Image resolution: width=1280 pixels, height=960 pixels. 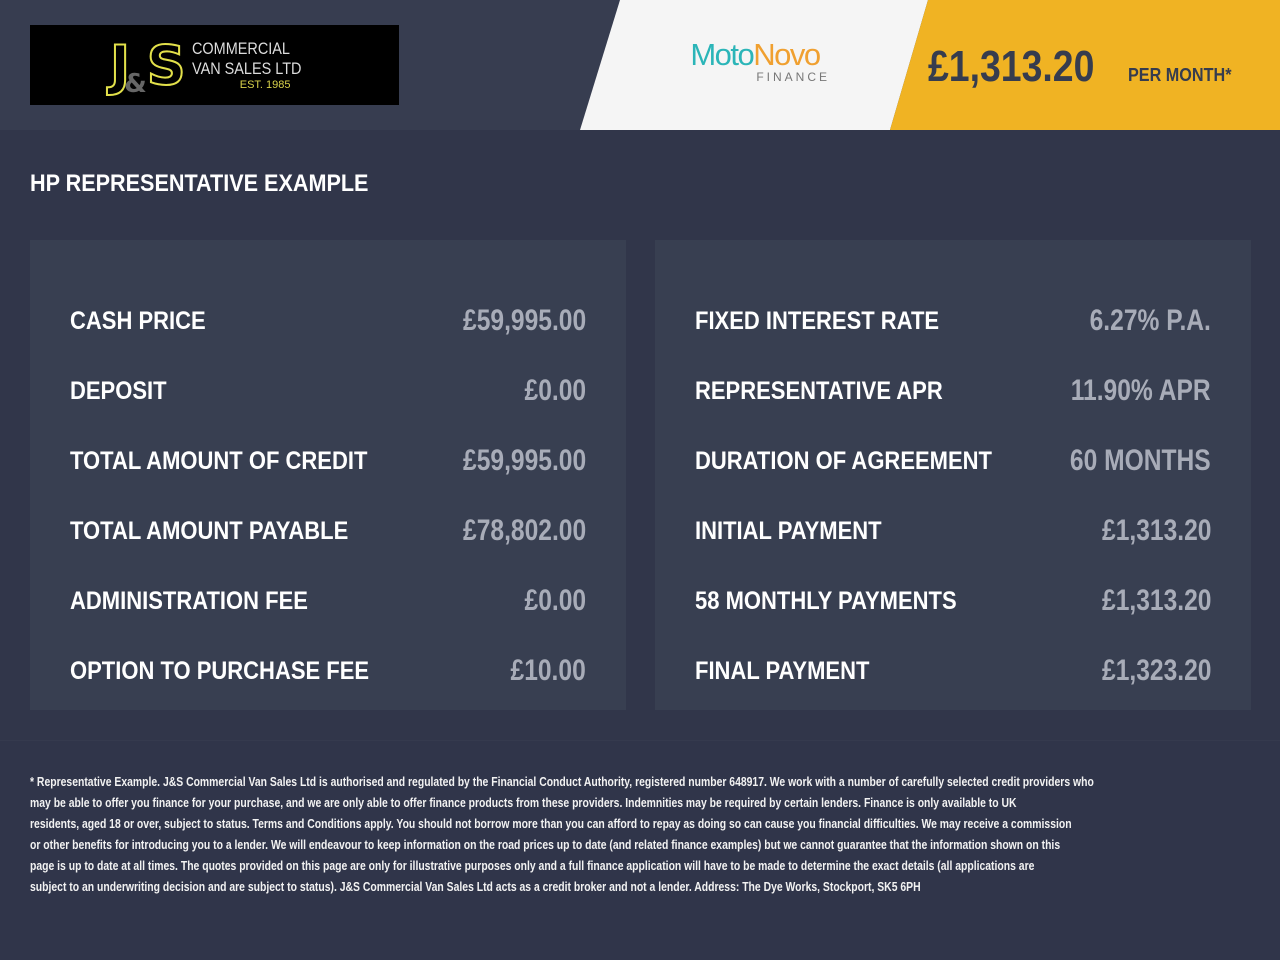 I want to click on finance-row-label: TOTAL AMOUNT PAYABLE, so click(x=209, y=530).